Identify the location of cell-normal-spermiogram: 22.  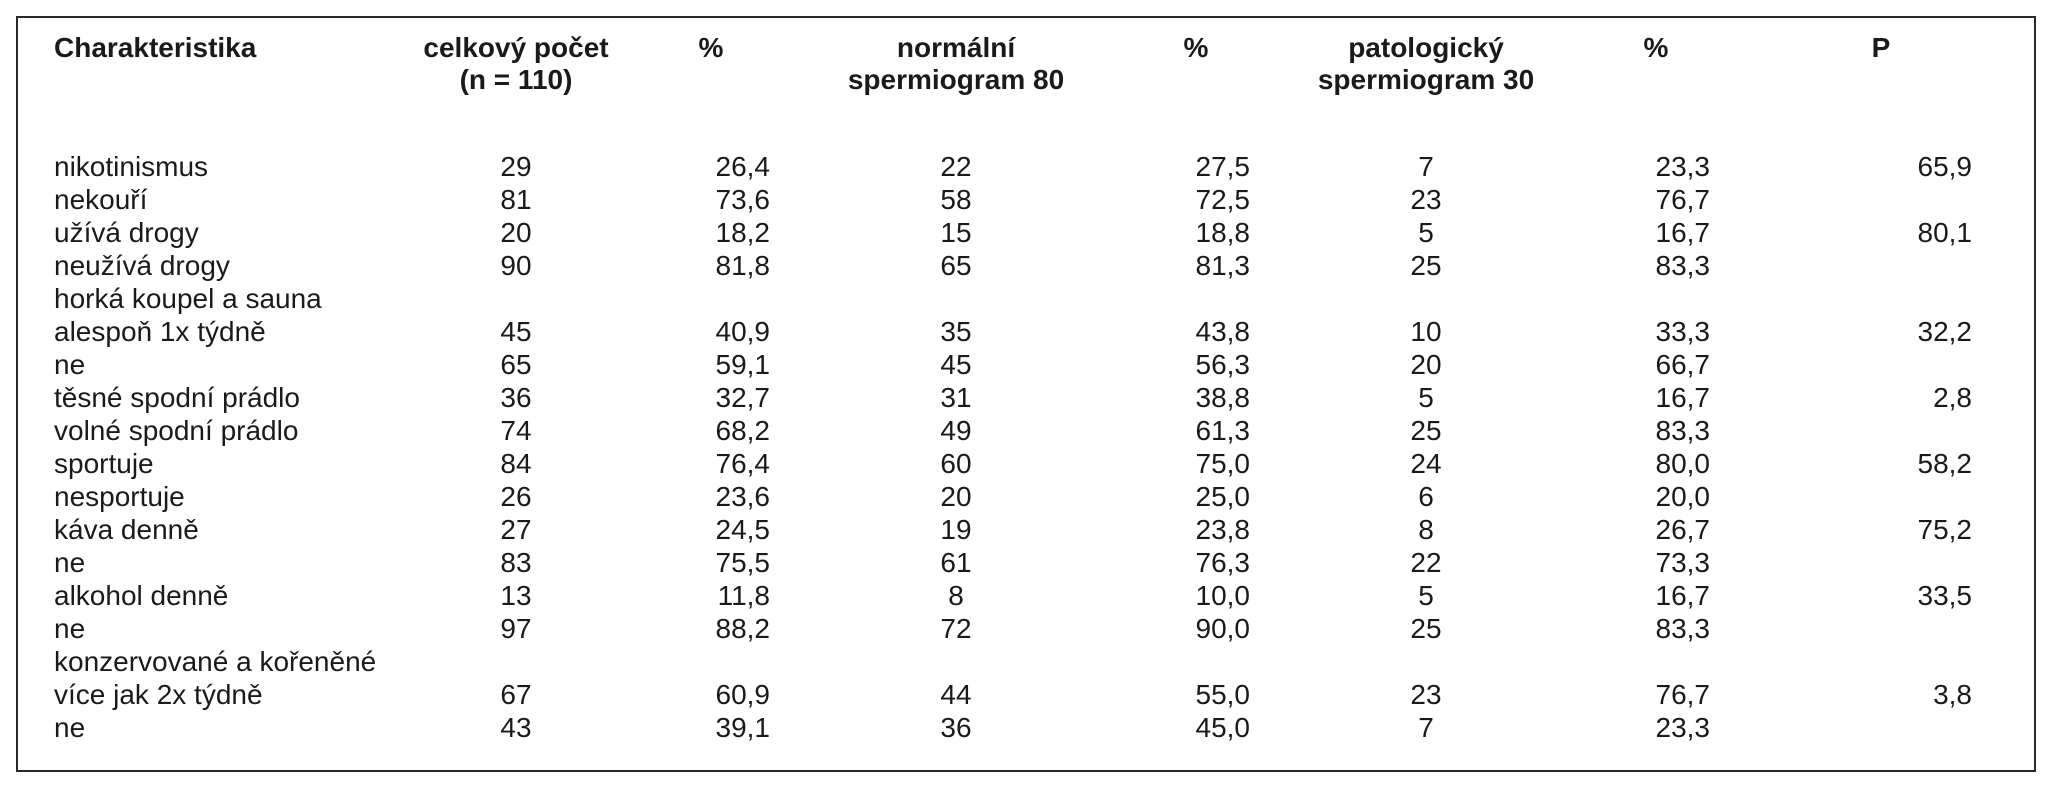
(956, 166).